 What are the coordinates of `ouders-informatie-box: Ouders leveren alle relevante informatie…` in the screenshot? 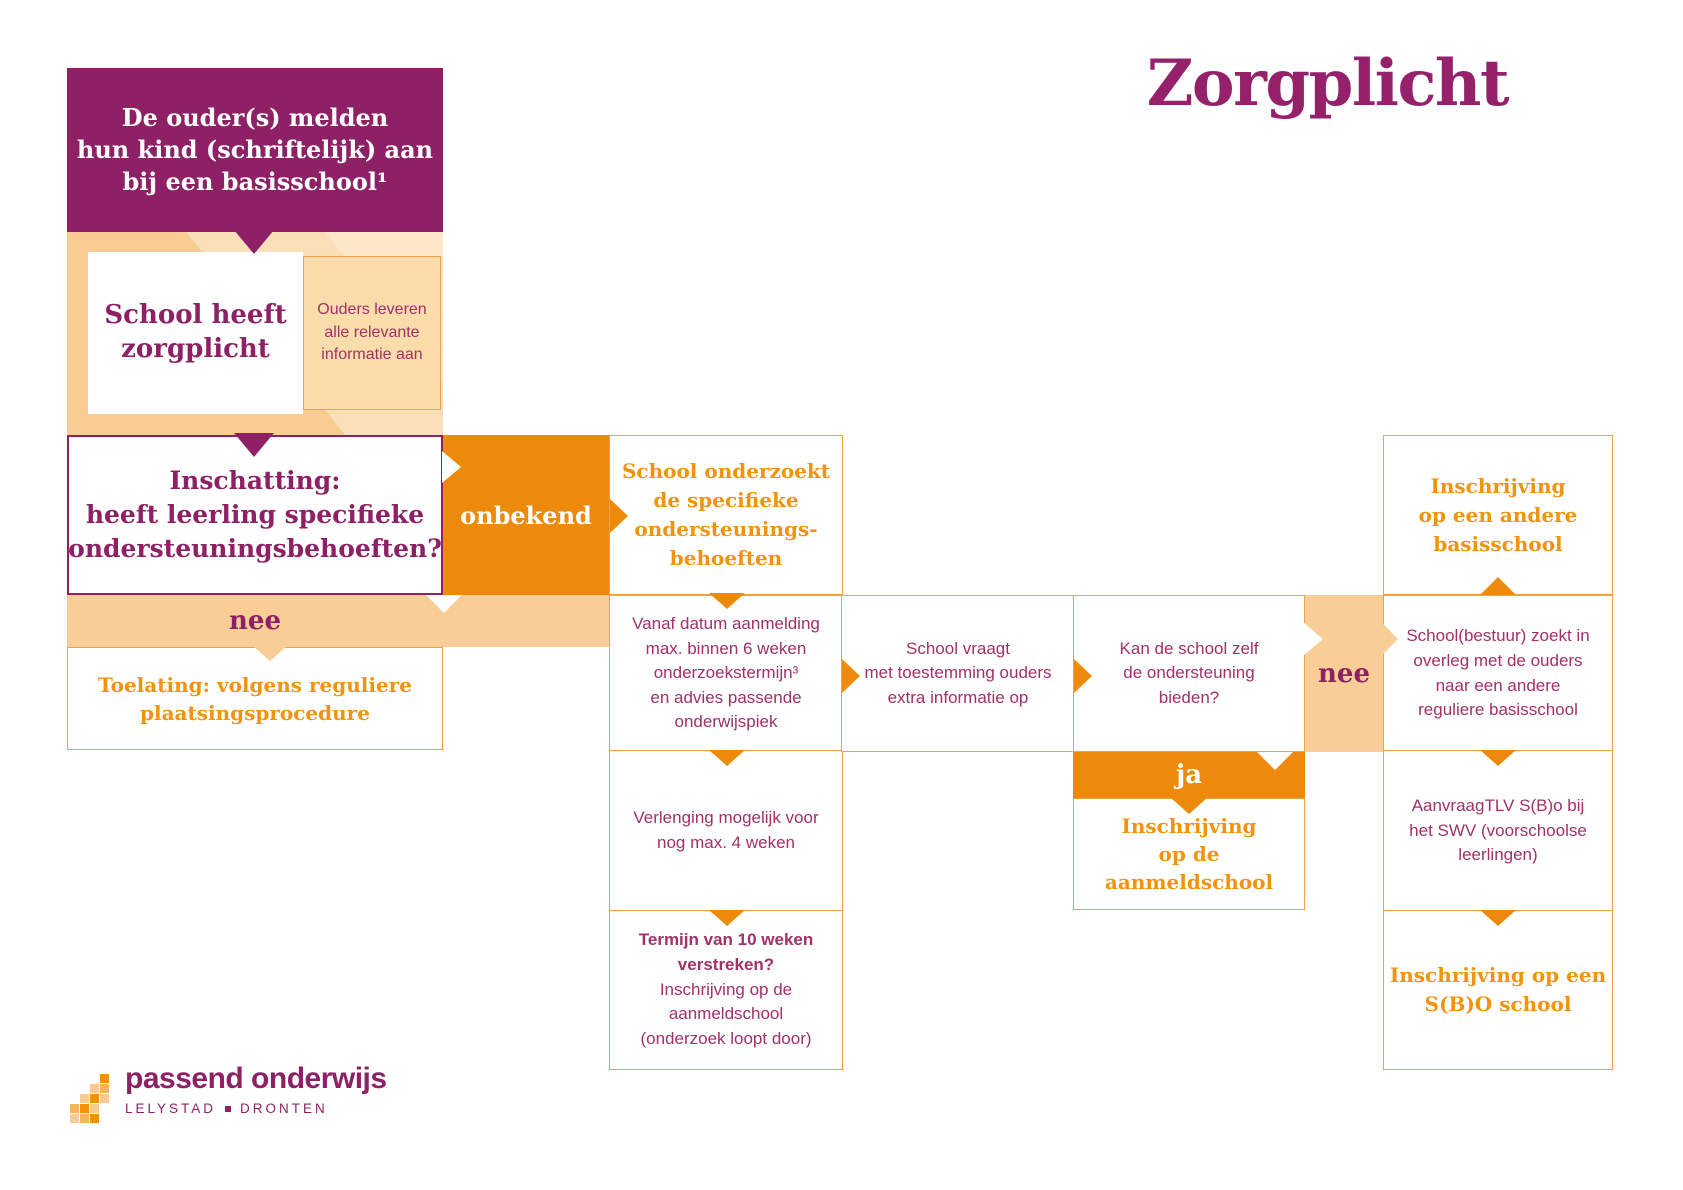 It's located at (372, 333).